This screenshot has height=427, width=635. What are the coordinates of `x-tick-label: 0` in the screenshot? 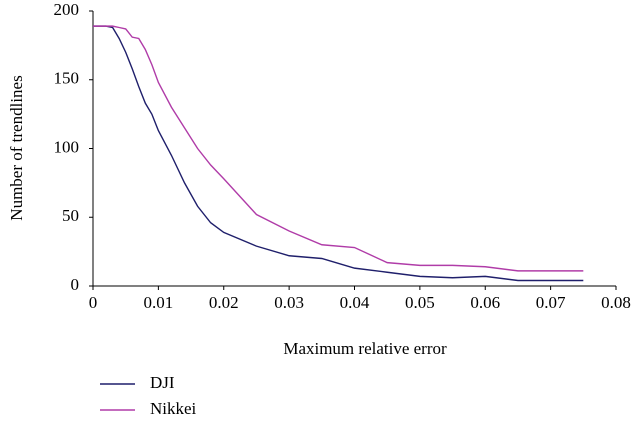 It's located at (93, 302).